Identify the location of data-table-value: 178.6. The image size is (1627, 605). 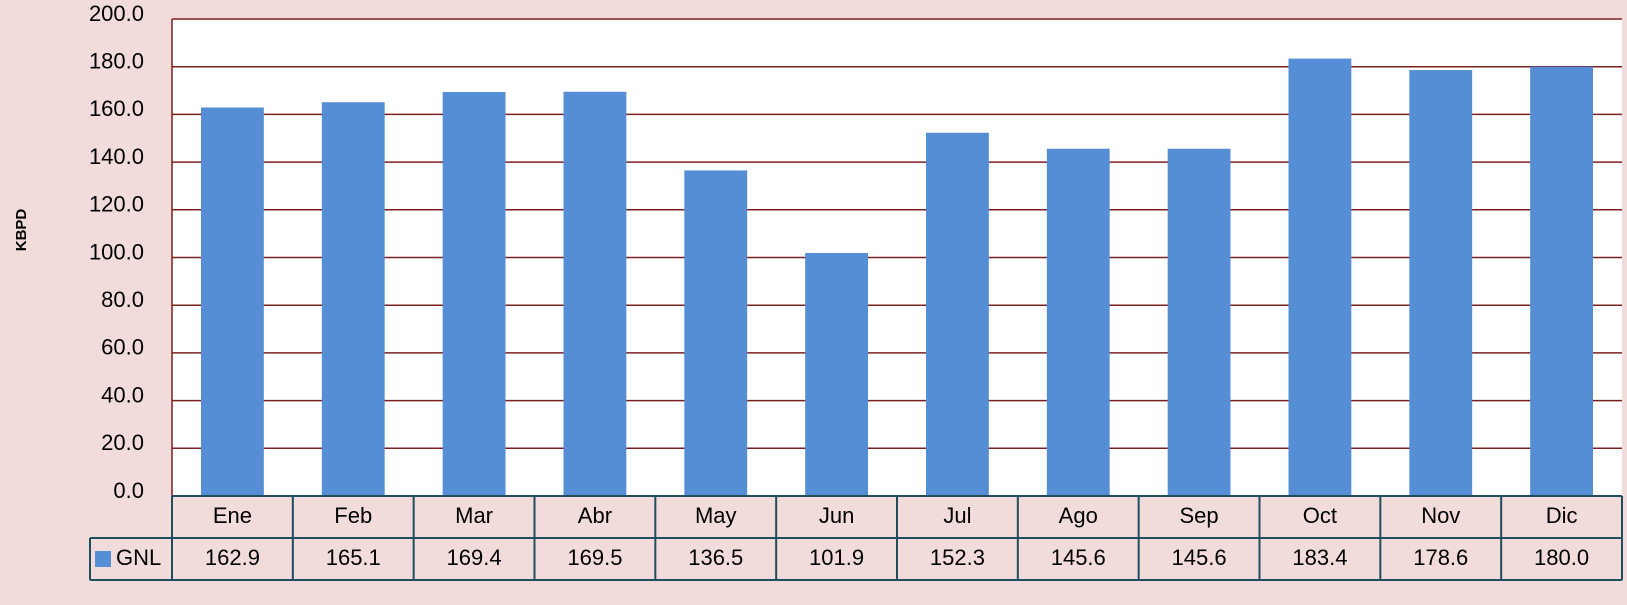
(1440, 557).